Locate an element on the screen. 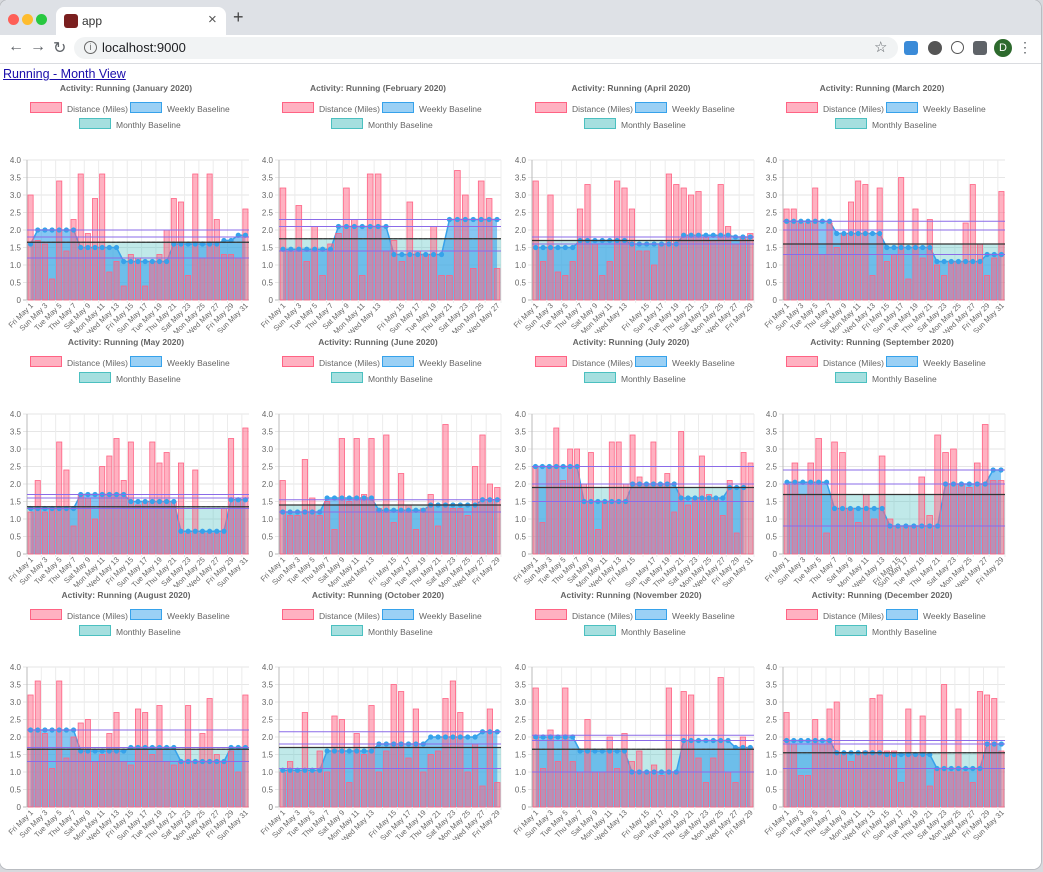  y-tick-label: 1.0 is located at coordinates (772, 265).